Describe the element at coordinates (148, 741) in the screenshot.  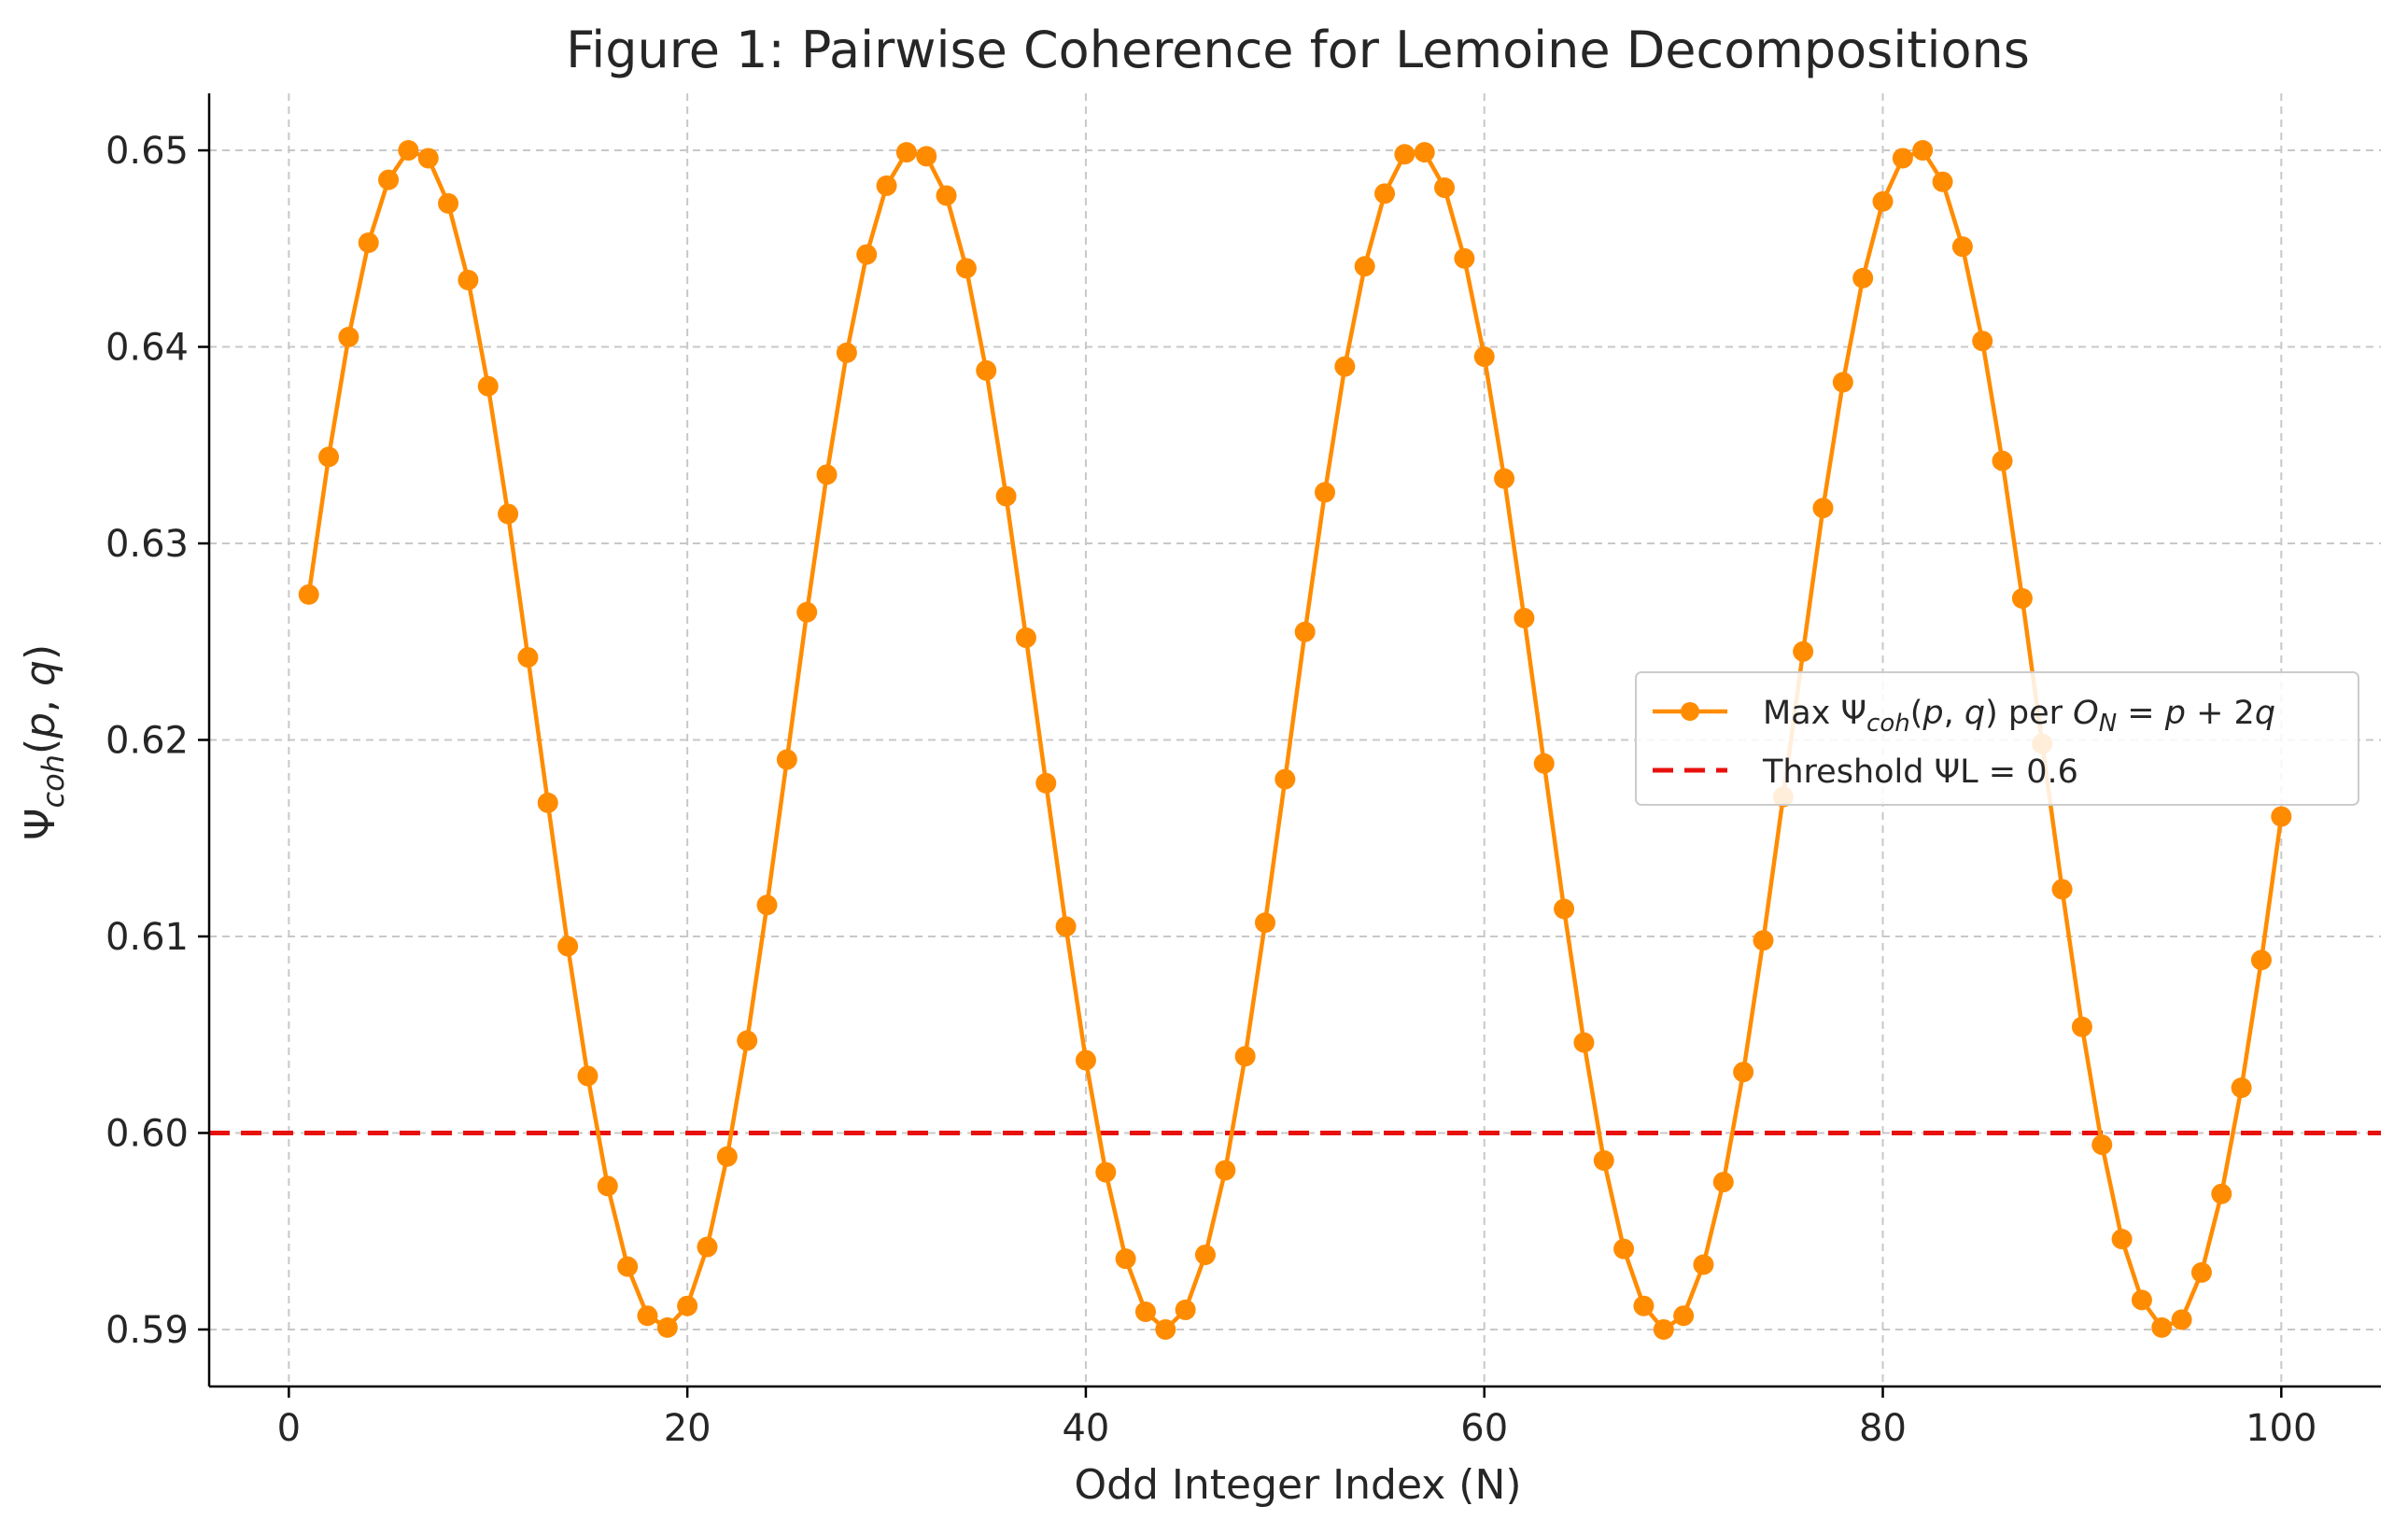
I see `y-tick-label-3: 0.62` at that location.